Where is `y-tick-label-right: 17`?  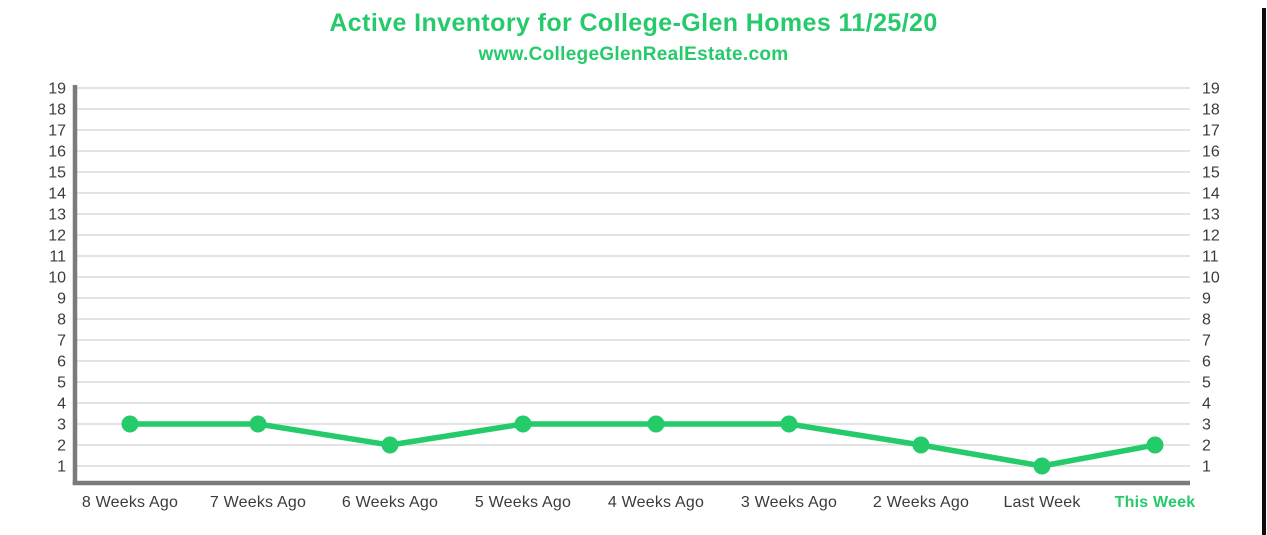
y-tick-label-right: 17 is located at coordinates (1211, 131).